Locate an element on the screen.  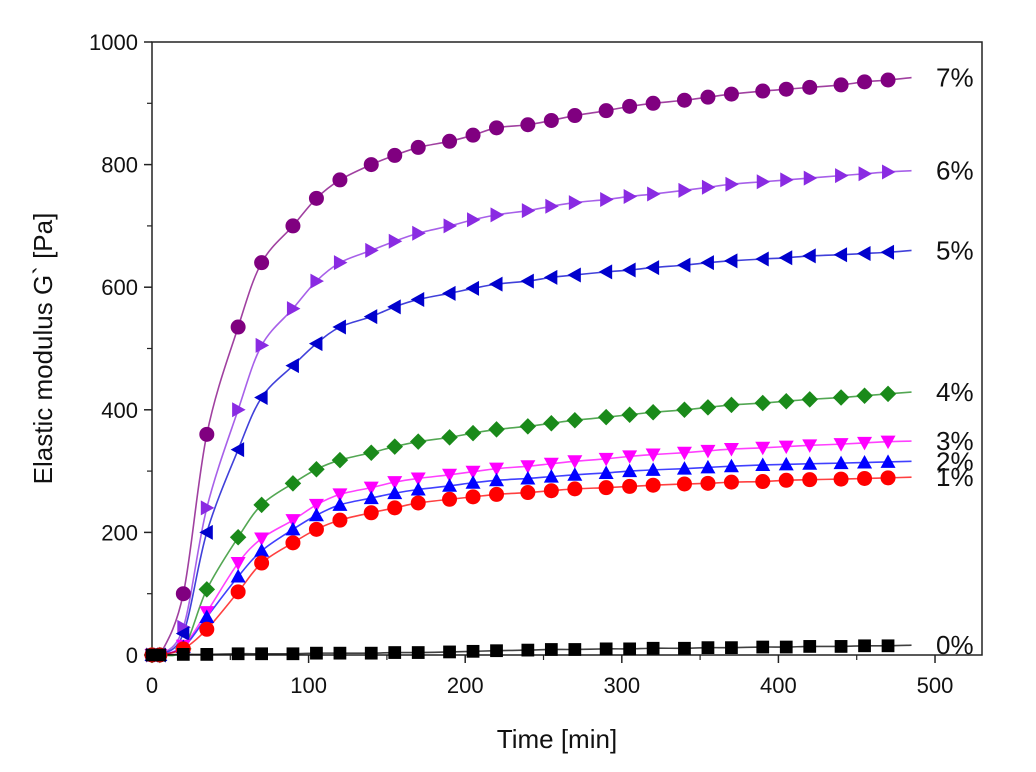
y-tick-label: 600 is located at coordinates (119, 287).